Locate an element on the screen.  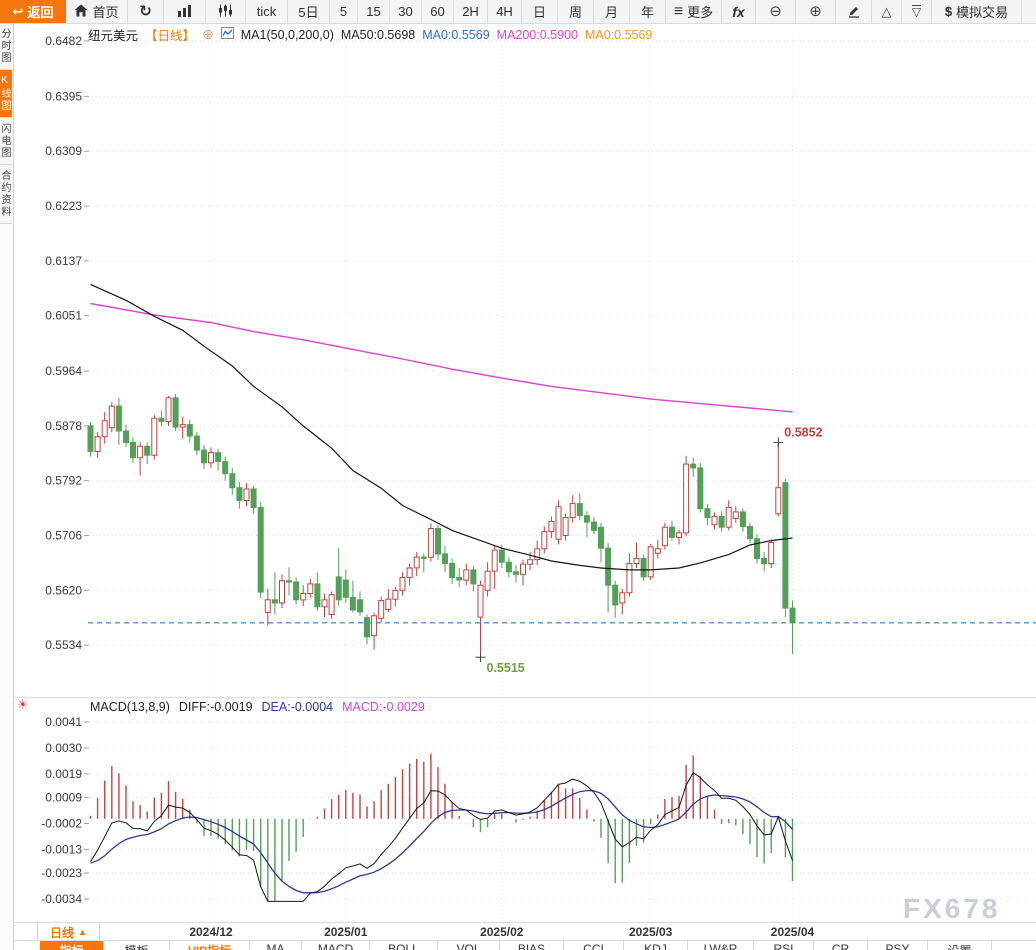
interval-5-button: 5 is located at coordinates (344, 11).